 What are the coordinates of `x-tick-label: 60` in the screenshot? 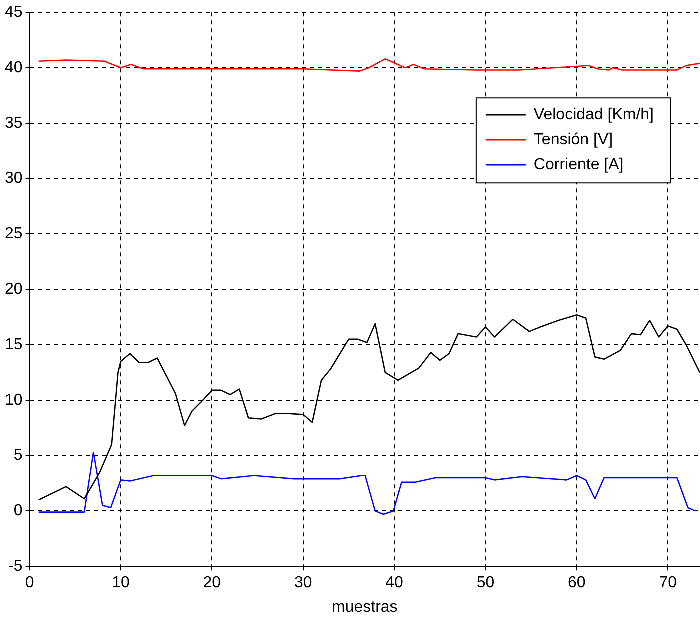 It's located at (577, 583).